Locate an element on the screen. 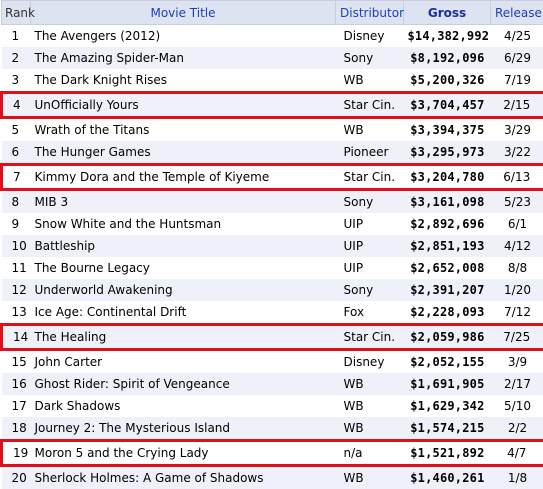 This screenshot has width=543, height=489. gross-cell: $1,574,215 is located at coordinates (447, 429).